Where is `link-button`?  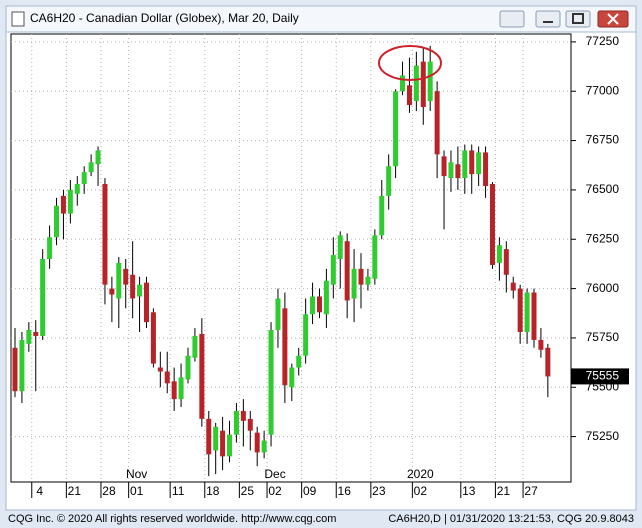
link-button is located at coordinates (512, 19).